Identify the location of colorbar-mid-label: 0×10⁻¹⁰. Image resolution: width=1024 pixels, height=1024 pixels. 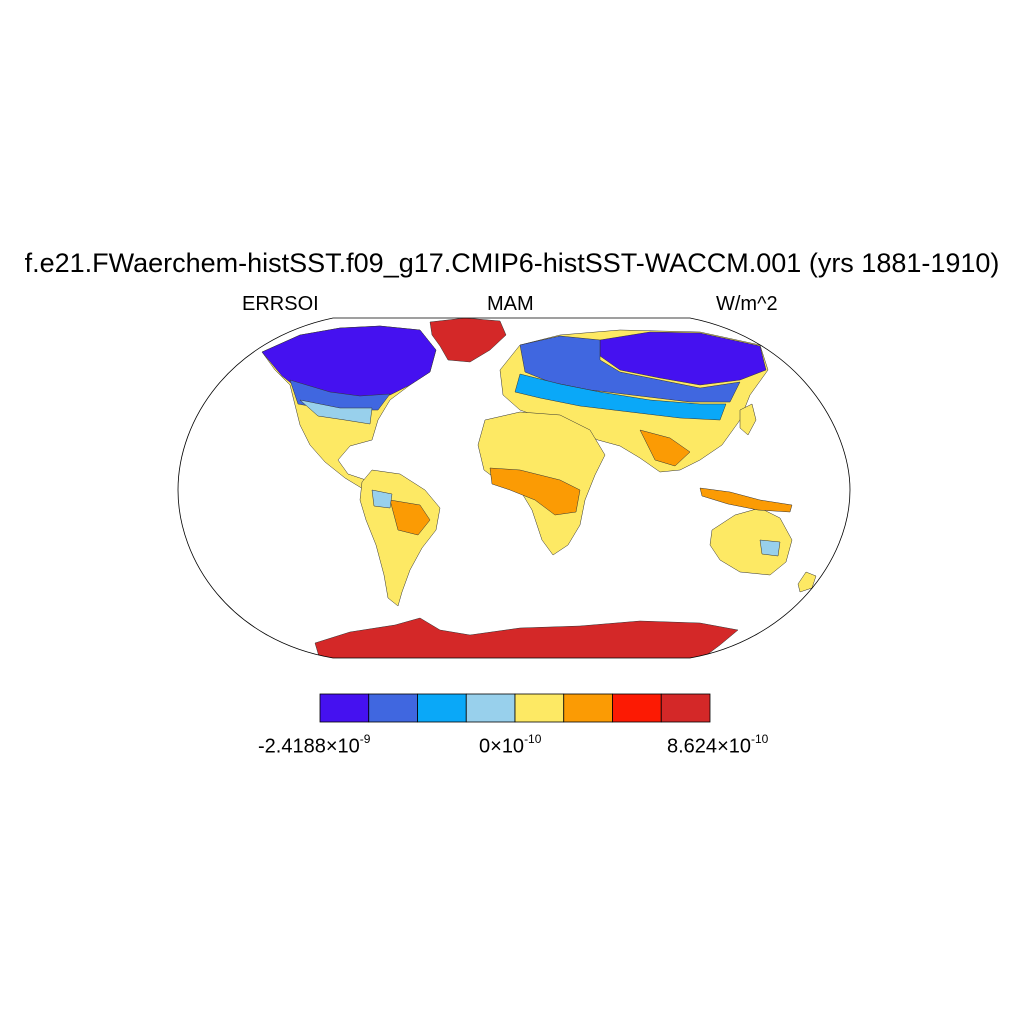
(510, 745).